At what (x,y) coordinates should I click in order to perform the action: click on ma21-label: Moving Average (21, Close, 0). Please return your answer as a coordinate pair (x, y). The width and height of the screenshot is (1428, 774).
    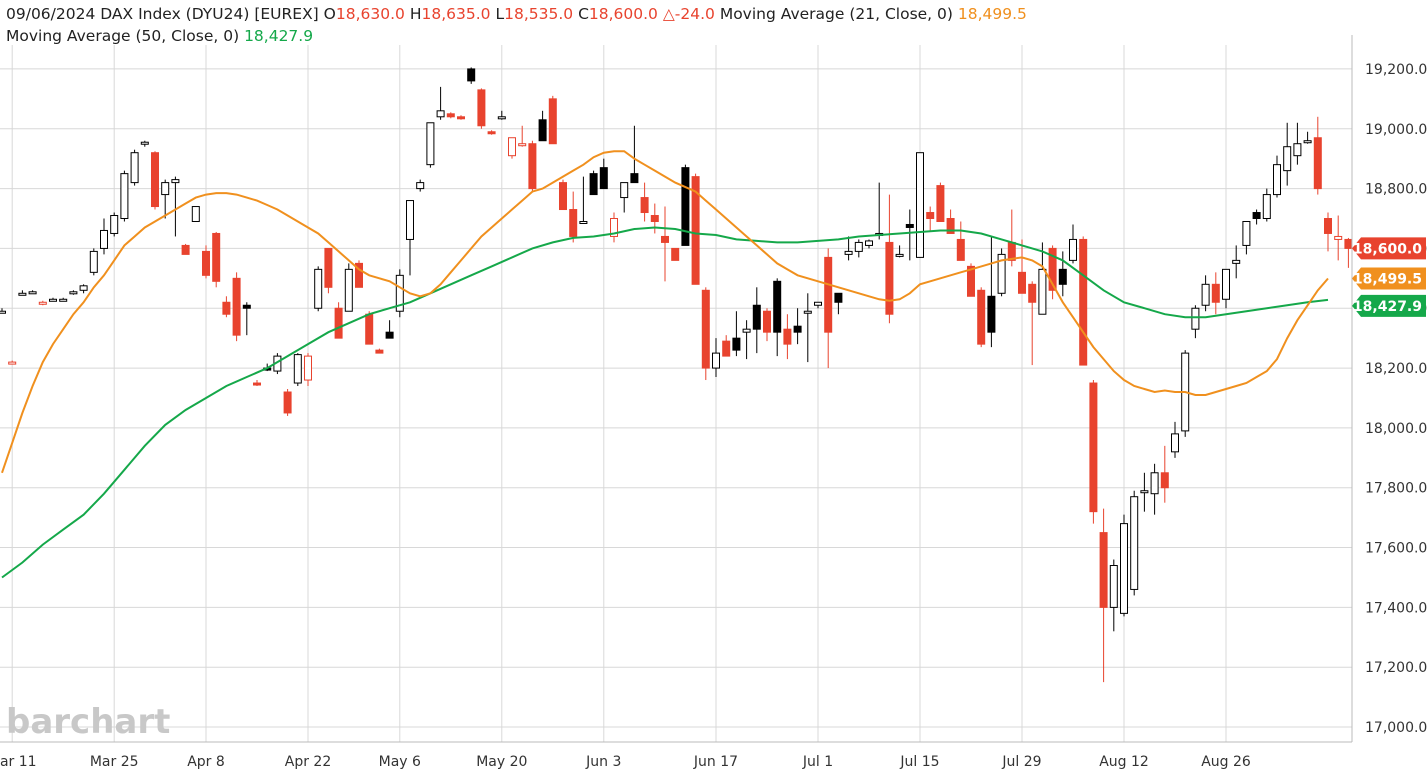
    Looking at the image, I should click on (836, 14).